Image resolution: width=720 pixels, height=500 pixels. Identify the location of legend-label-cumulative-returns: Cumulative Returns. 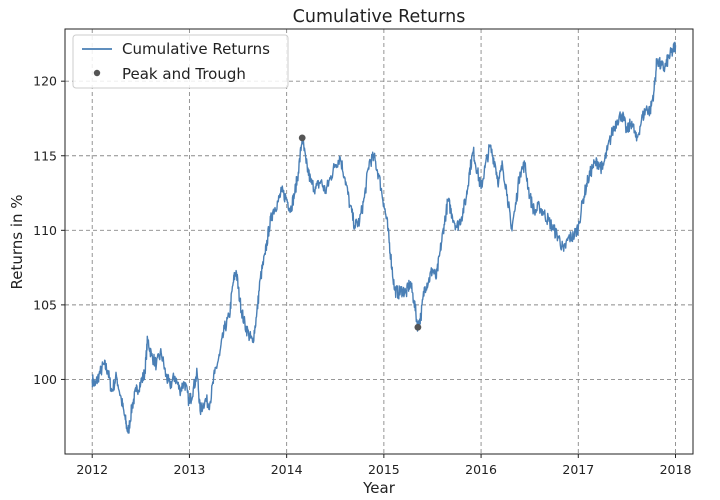
(196, 49).